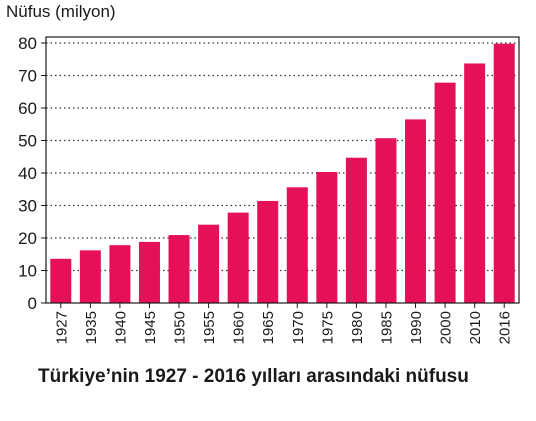 The image size is (536, 421). I want to click on x-tick-label: 1980, so click(357, 327).